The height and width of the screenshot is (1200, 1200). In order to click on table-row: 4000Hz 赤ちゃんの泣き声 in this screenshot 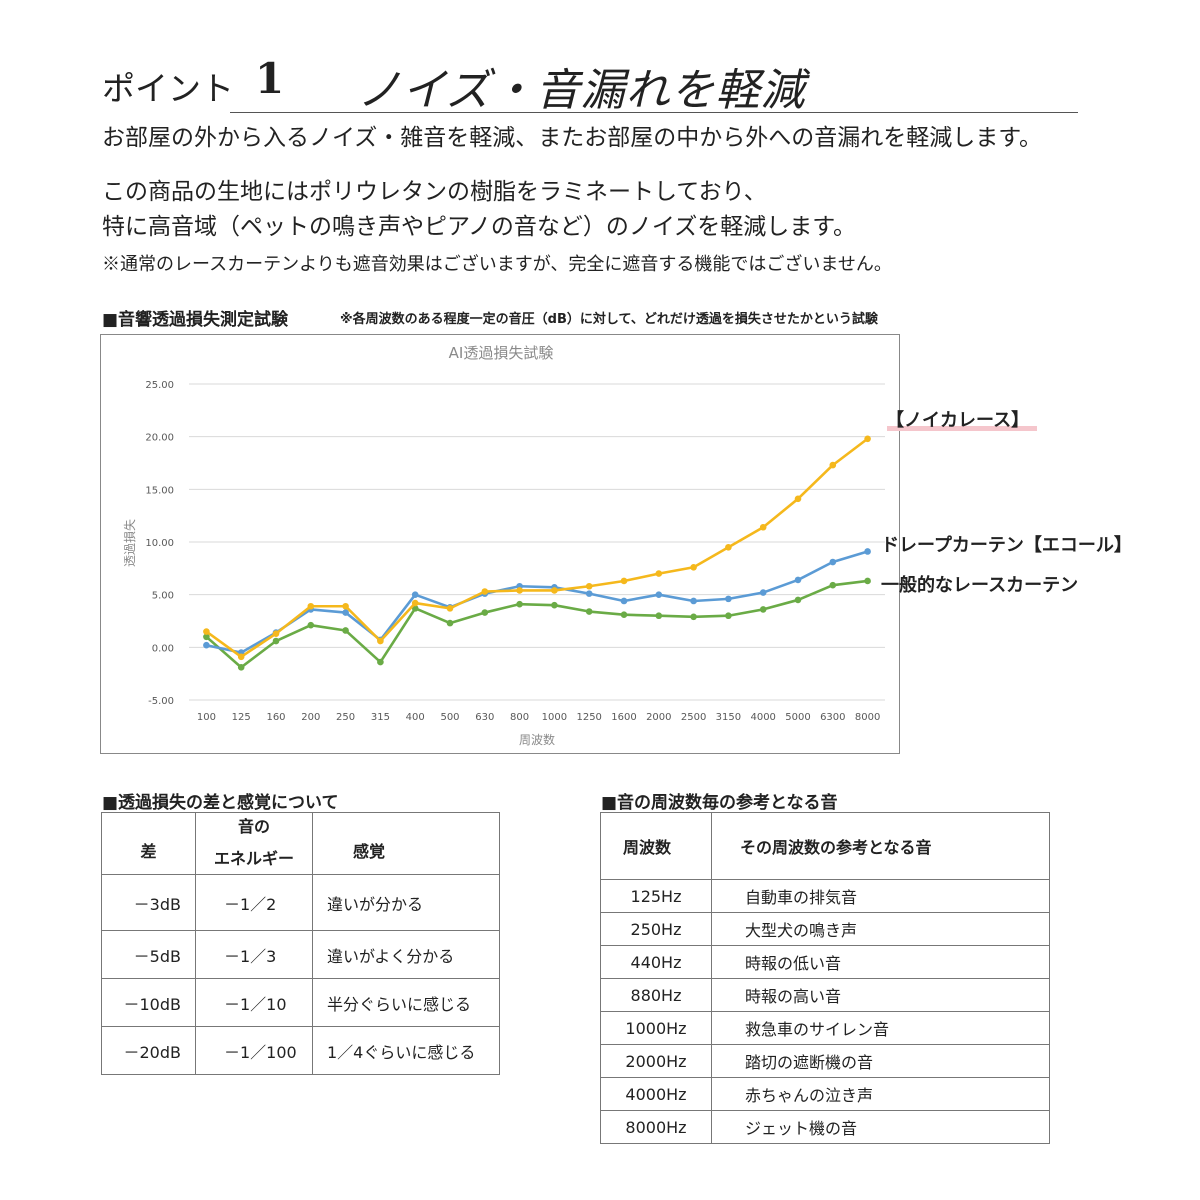, I will do `click(825, 1094)`.